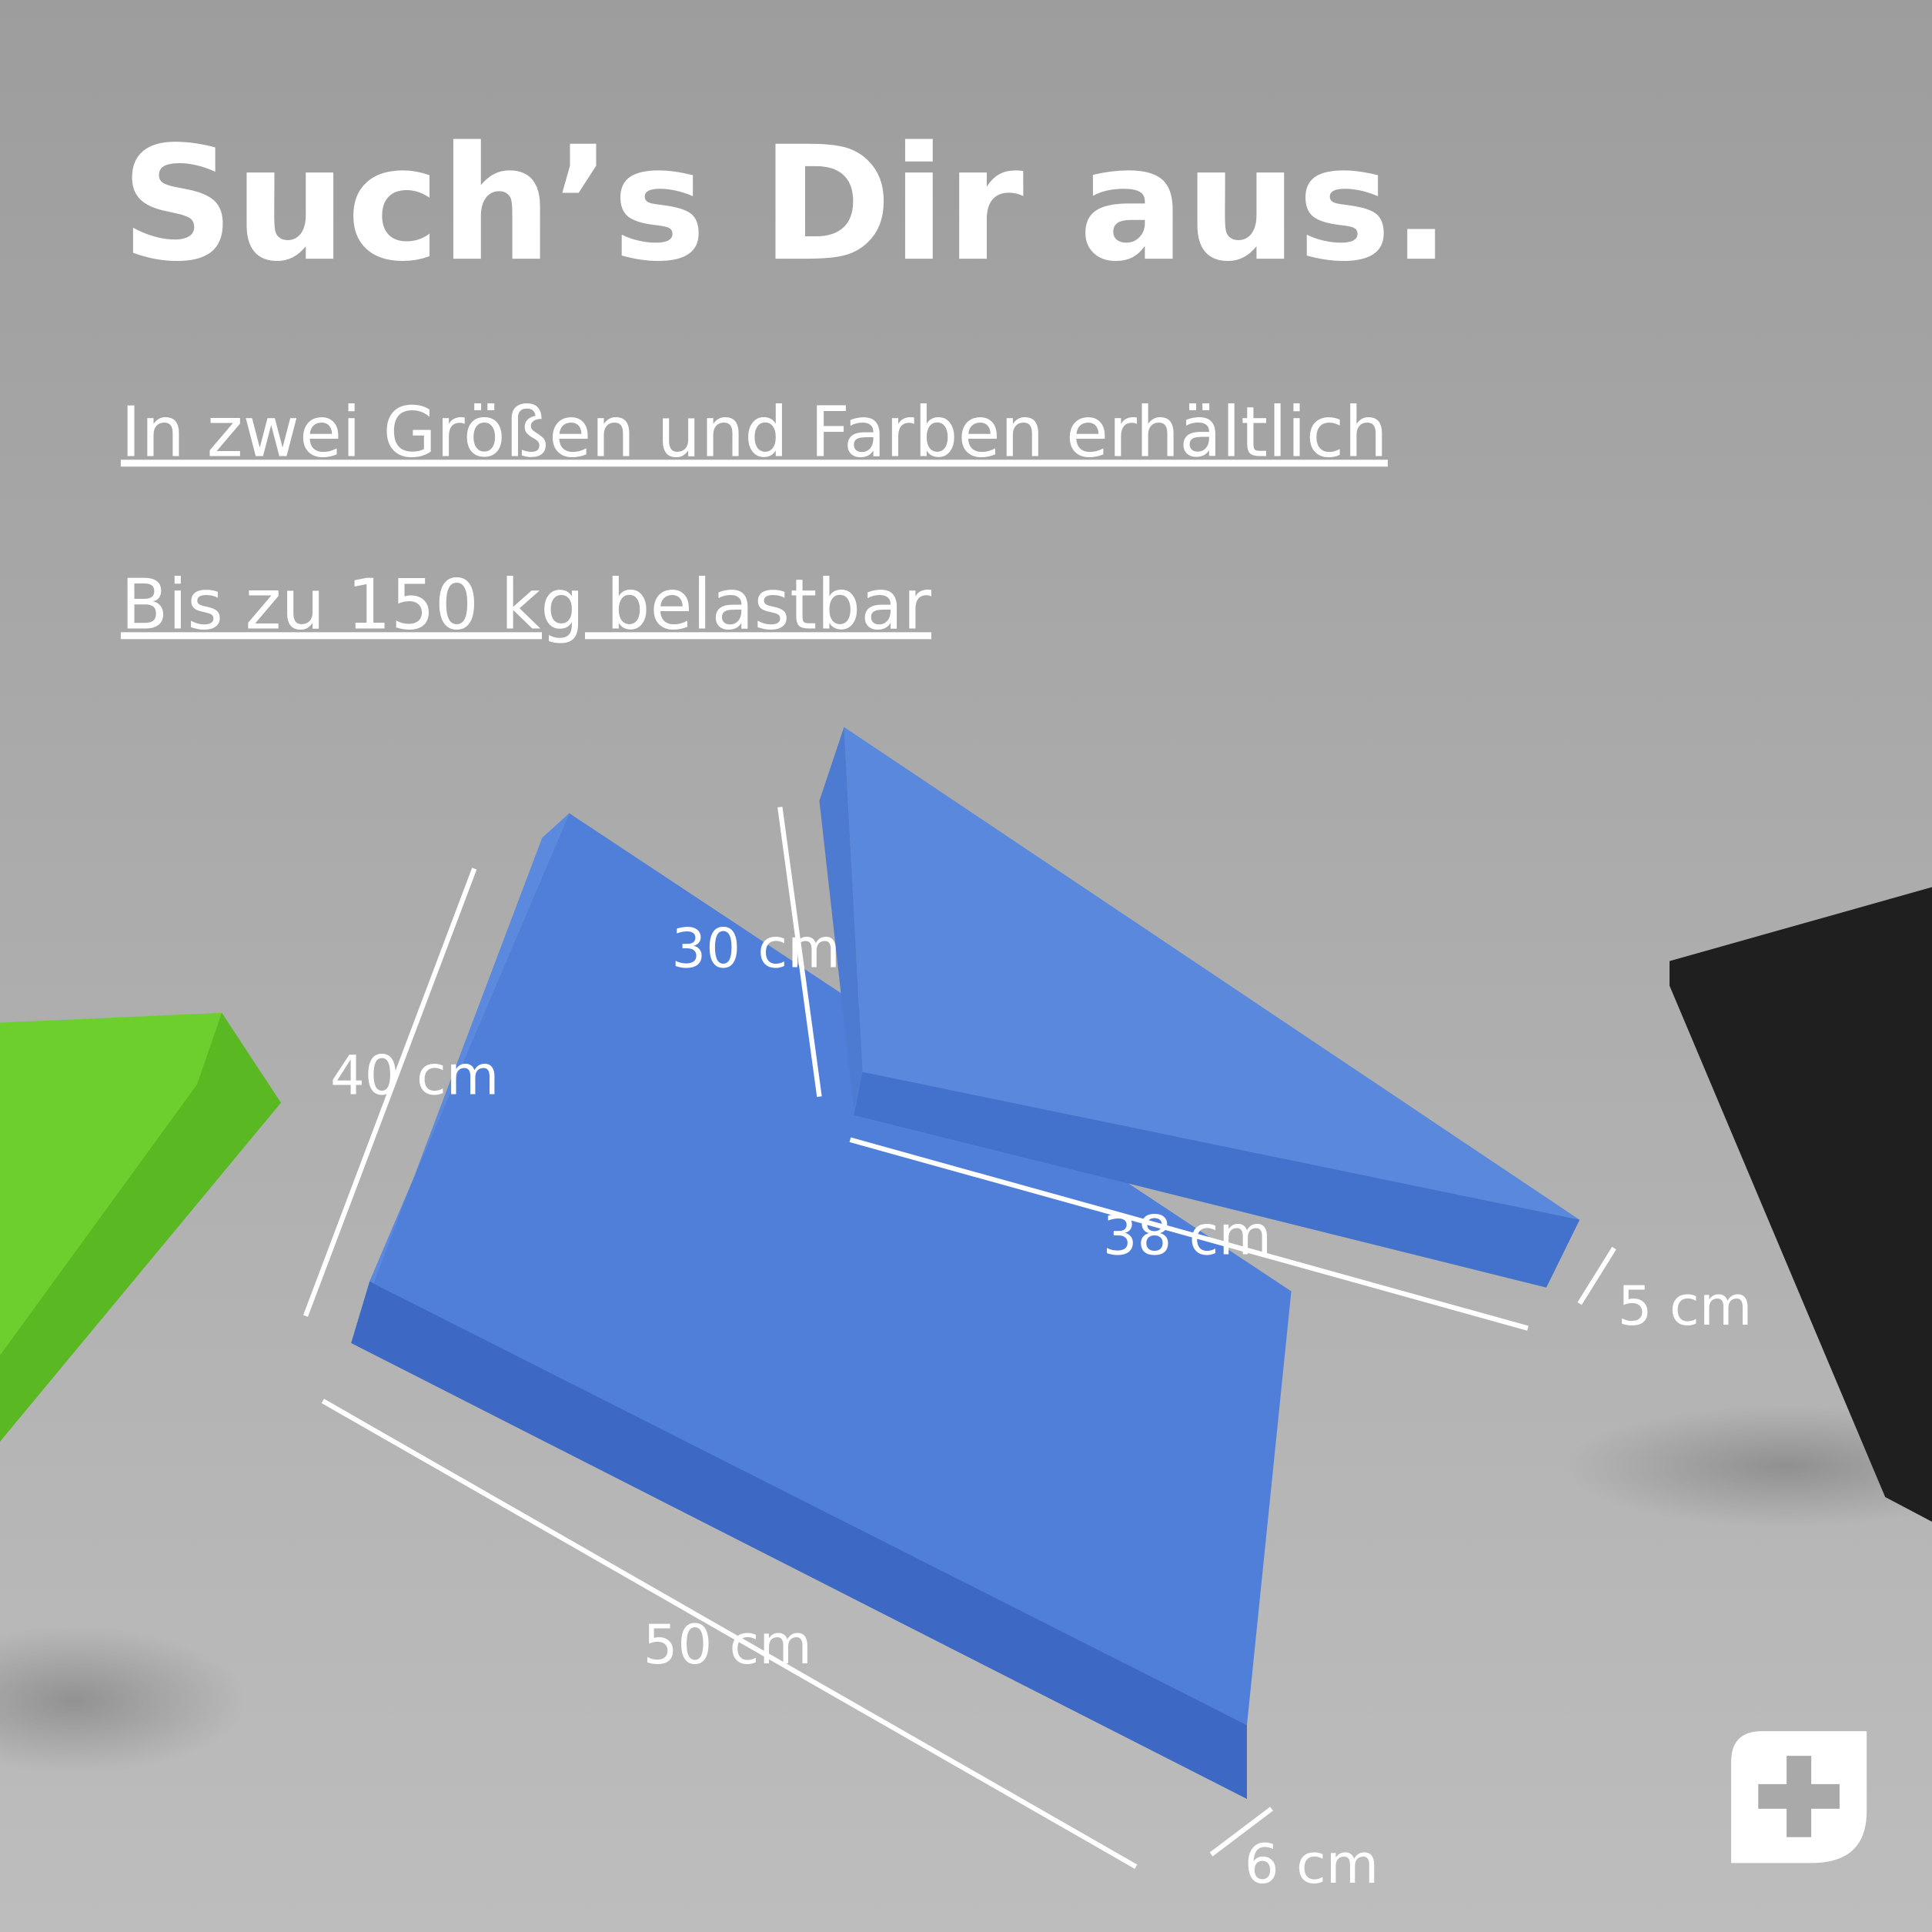 This screenshot has width=1932, height=1932. Describe the element at coordinates (786, 204) in the screenshot. I see `title: Such’s Dir aus.` at that location.